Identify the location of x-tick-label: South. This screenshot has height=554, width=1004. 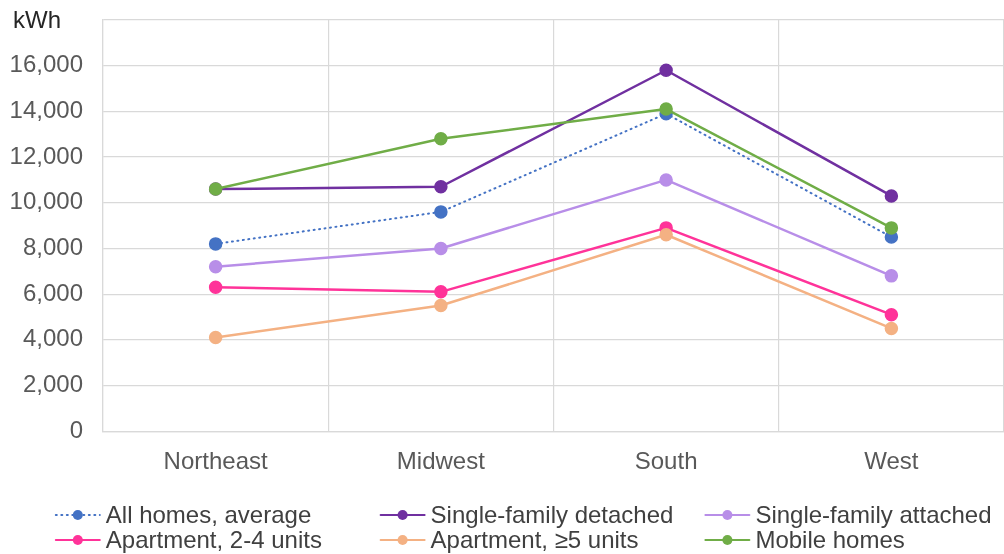
(666, 461).